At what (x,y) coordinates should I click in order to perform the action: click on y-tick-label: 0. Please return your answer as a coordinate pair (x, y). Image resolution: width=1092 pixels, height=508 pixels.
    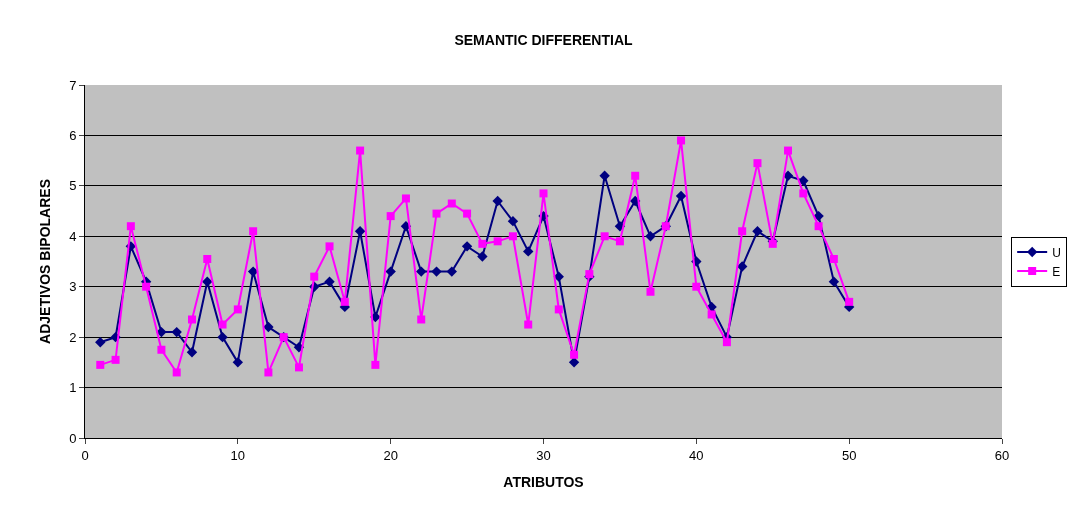
    Looking at the image, I should click on (73, 438).